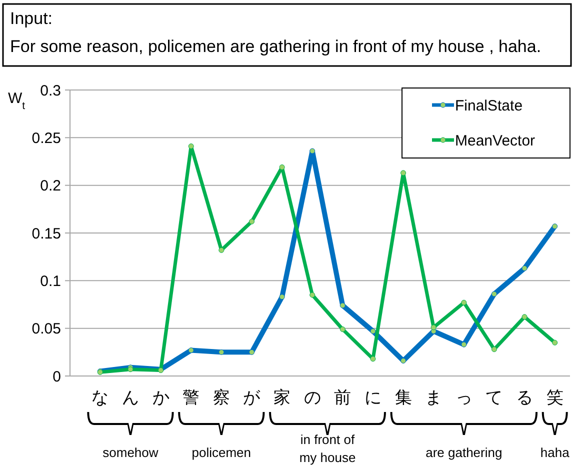 The width and height of the screenshot is (575, 468). What do you see at coordinates (464, 452) in the screenshot?
I see `text: are gathering` at bounding box center [464, 452].